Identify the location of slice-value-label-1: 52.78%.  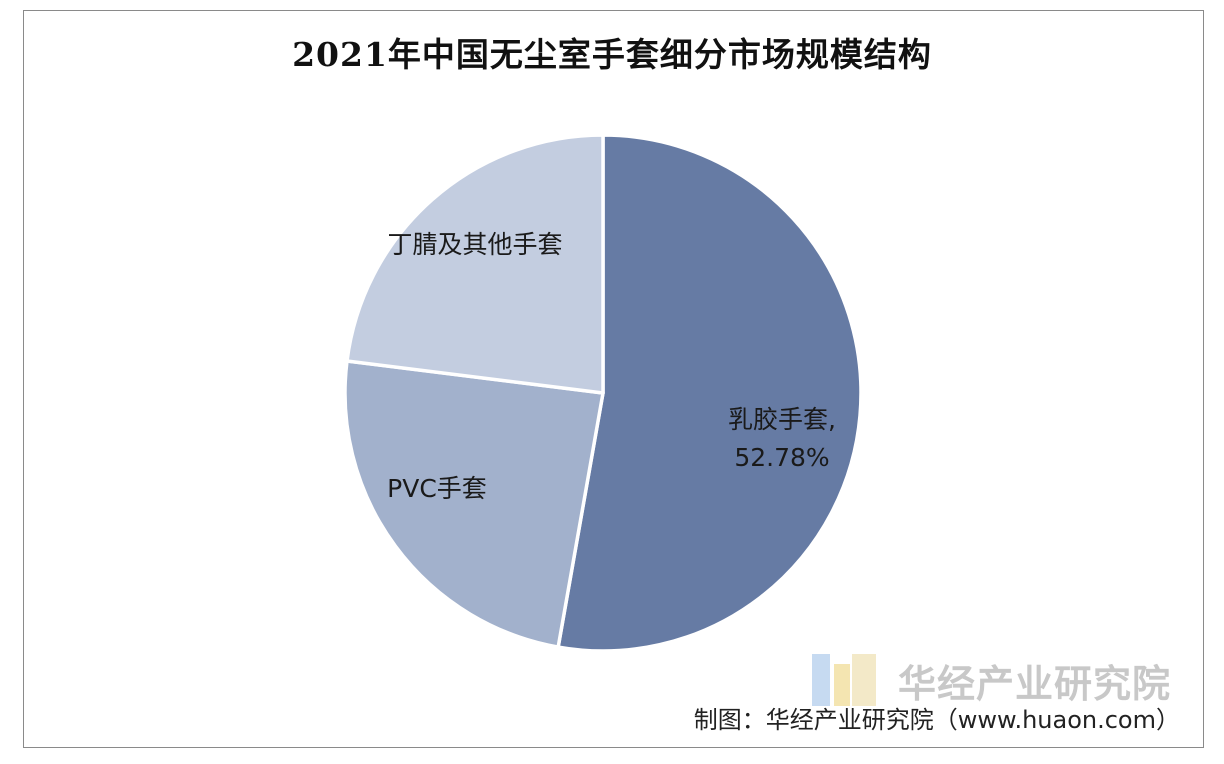
(781, 457).